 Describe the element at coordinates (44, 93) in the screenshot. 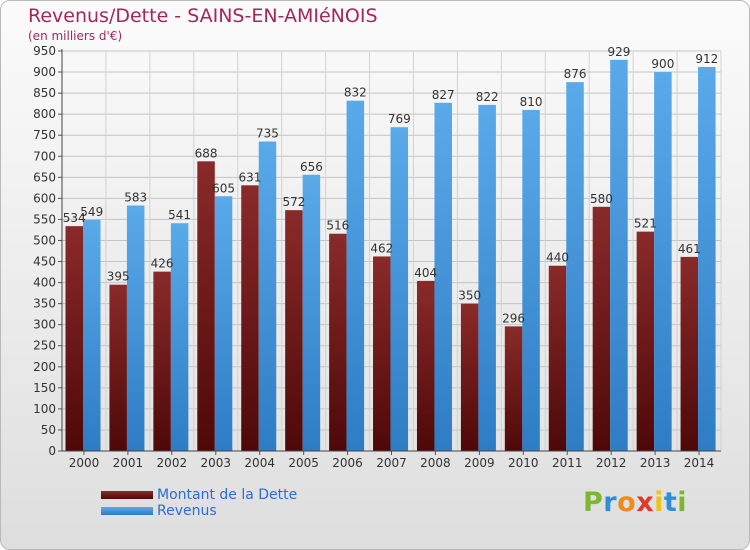

I see `y-tick-label: 850` at that location.